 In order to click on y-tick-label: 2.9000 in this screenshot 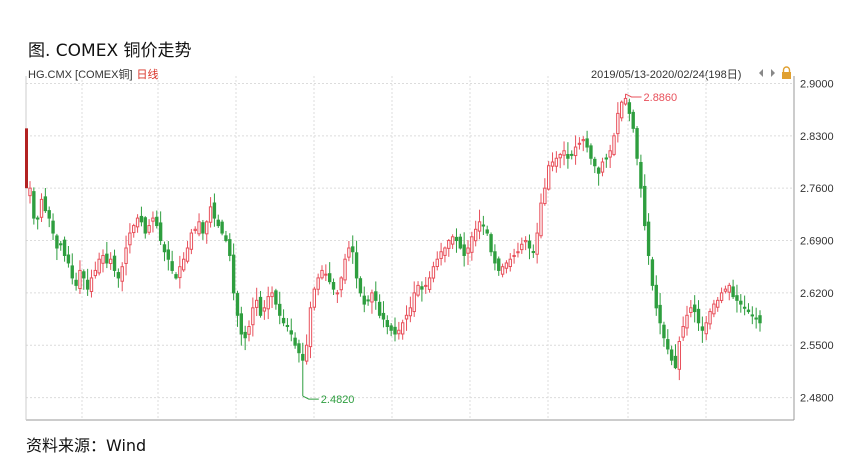, I will do `click(817, 84)`.